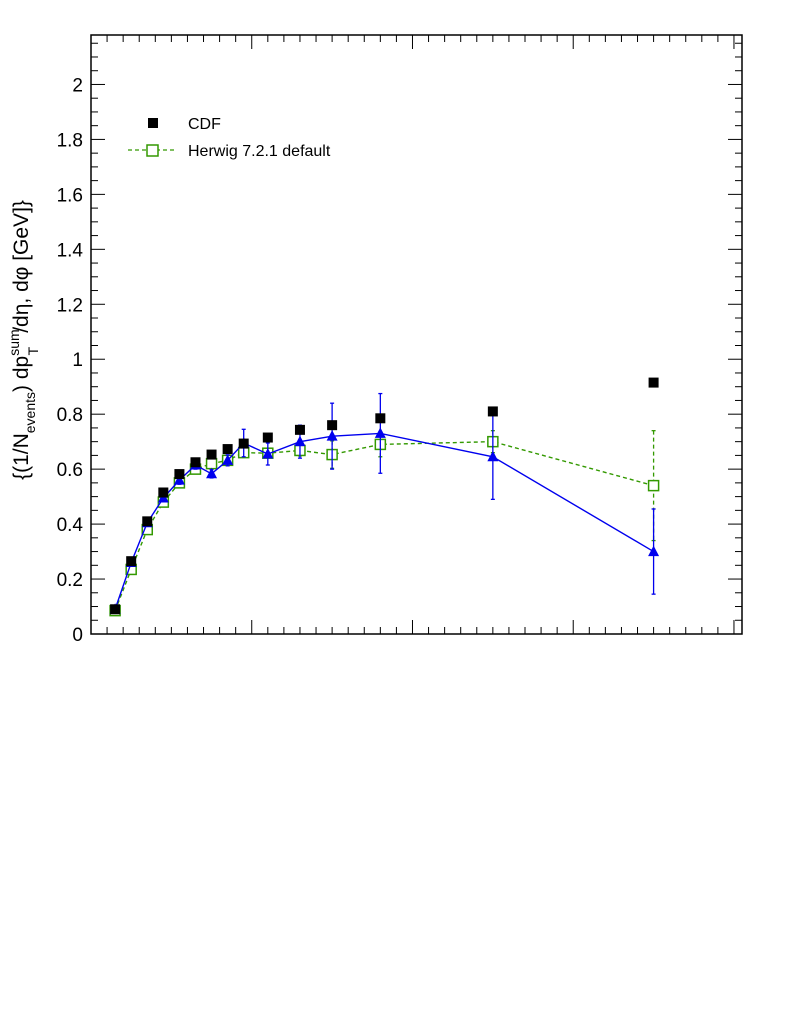  I want to click on y-tick-label: 1, so click(77, 360).